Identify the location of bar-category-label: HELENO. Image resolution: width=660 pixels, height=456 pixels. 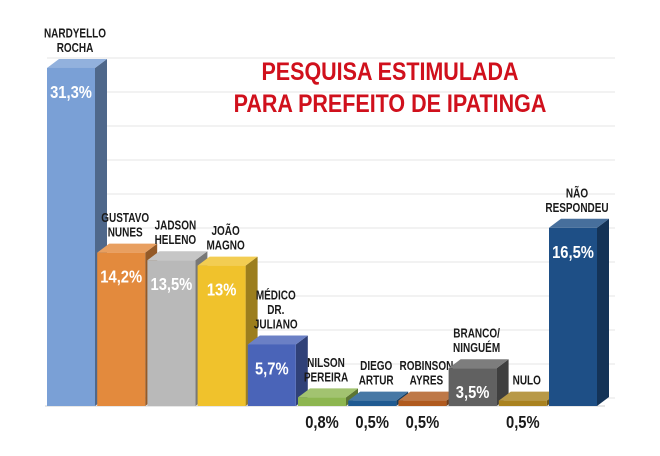
(176, 240).